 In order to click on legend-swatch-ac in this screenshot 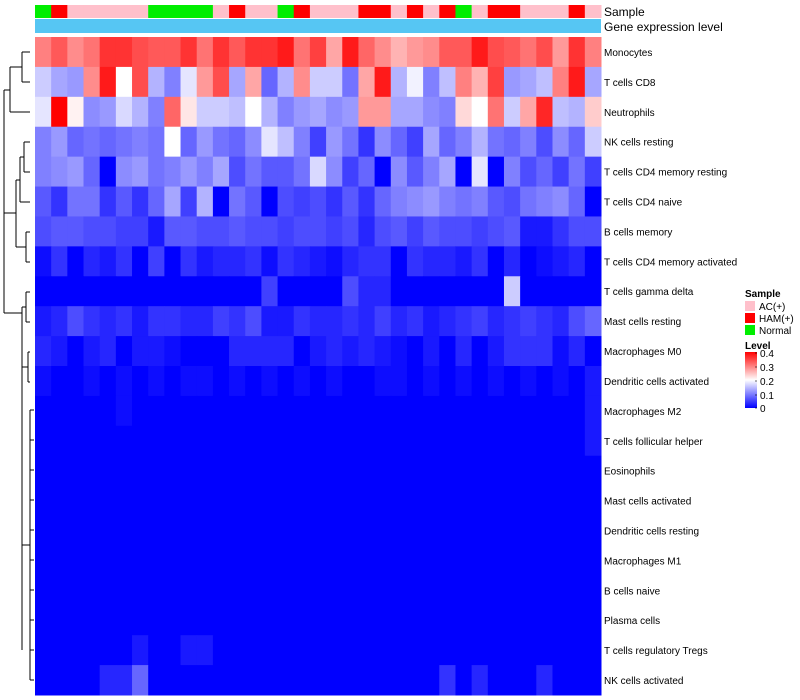, I will do `click(750, 306)`.